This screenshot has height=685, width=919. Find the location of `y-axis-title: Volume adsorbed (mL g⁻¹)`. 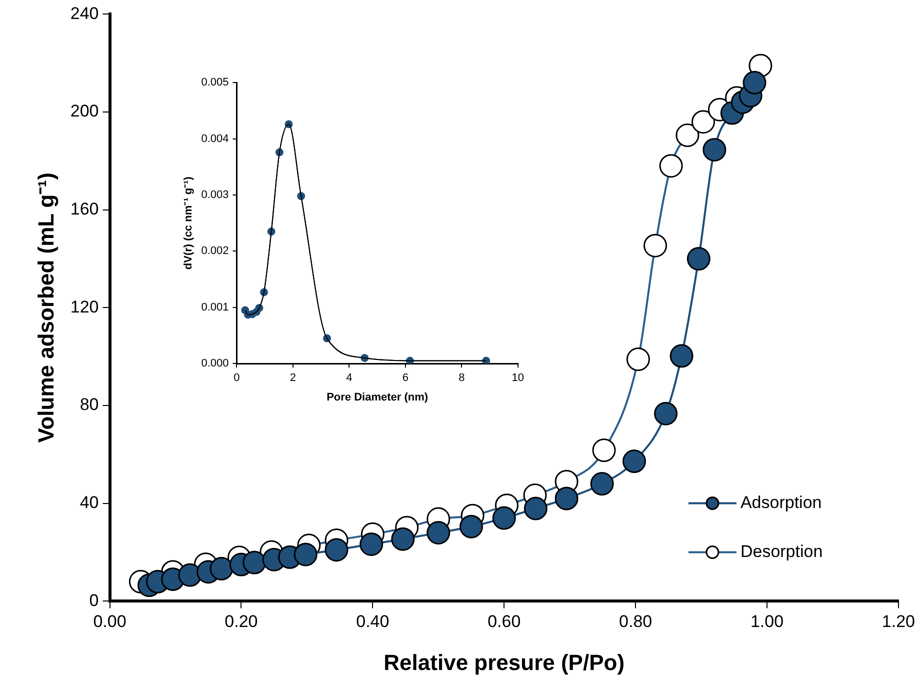

y-axis-title: Volume adsorbed (mL g⁻¹) is located at coordinates (45, 307).